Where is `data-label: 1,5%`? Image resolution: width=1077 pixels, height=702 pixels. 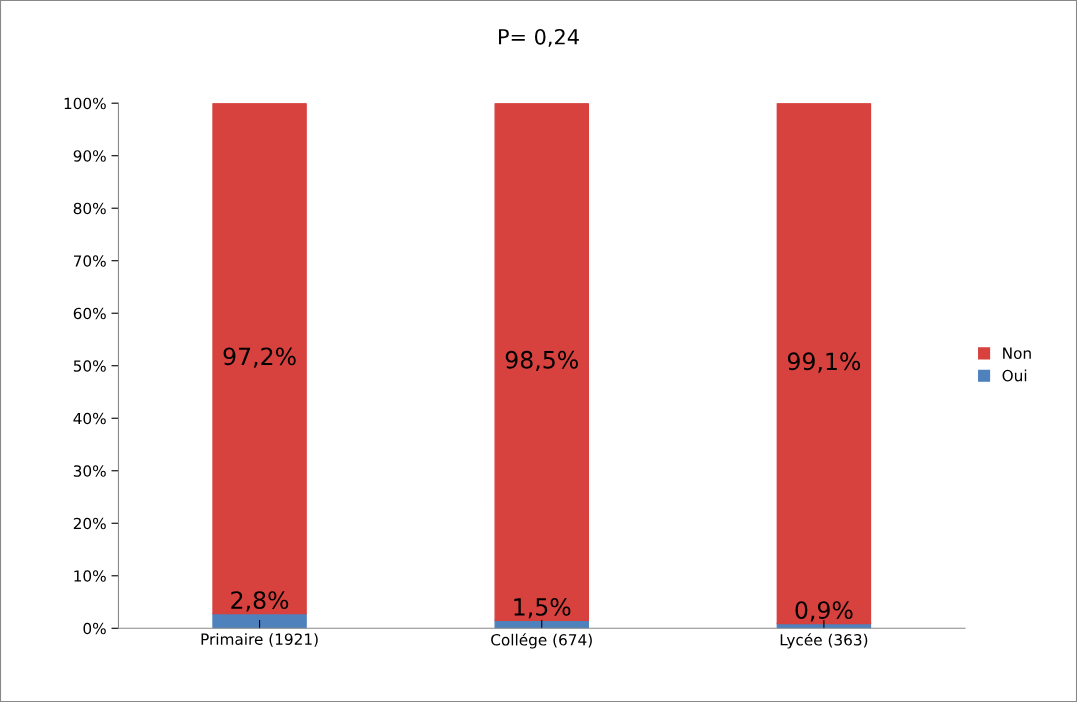 data-label: 1,5% is located at coordinates (542, 608).